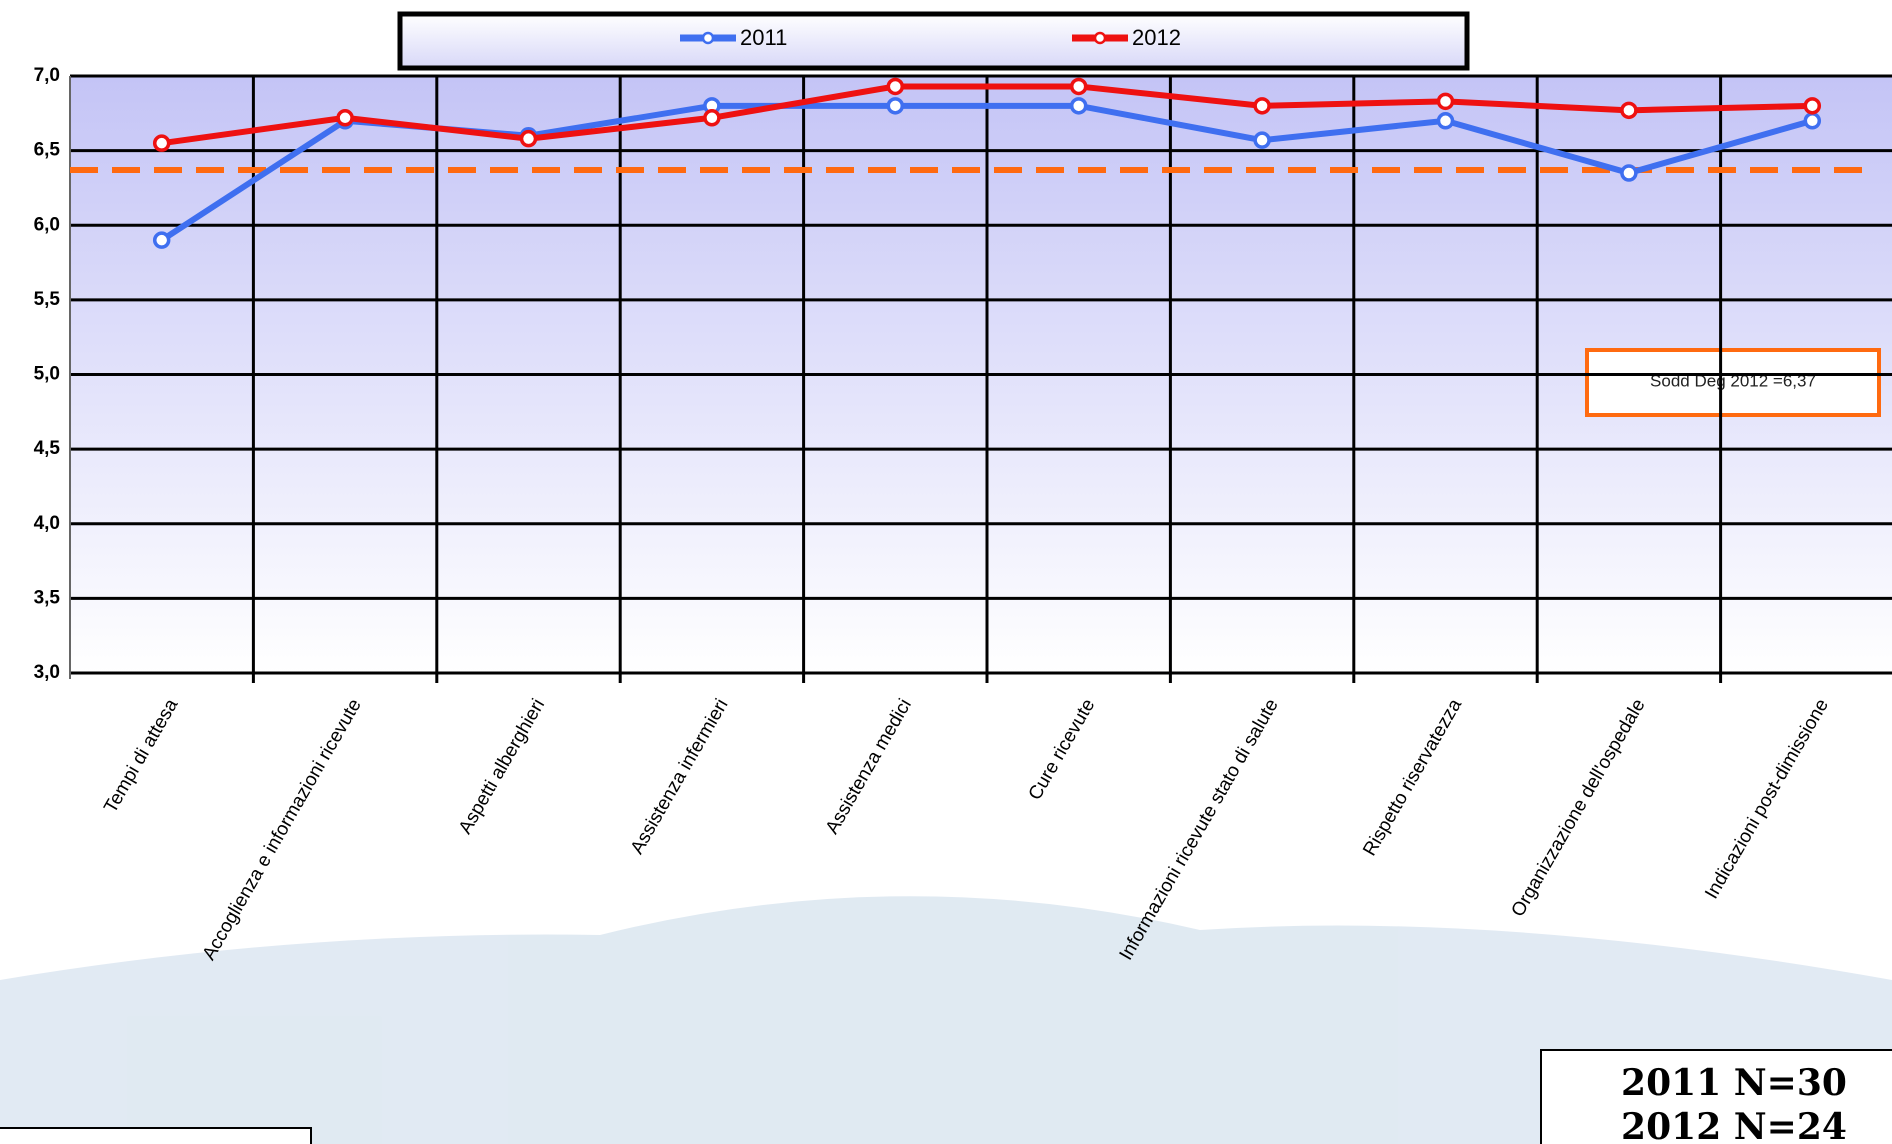  Describe the element at coordinates (47, 299) in the screenshot. I see `y-tick-label: 5,5` at that location.